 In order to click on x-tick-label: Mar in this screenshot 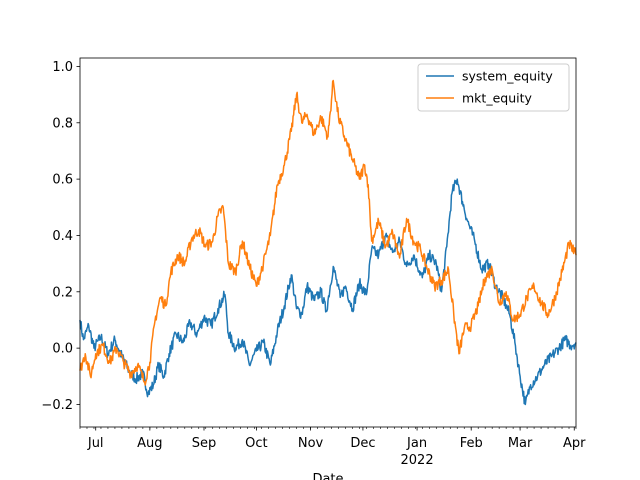, I will do `click(520, 443)`.